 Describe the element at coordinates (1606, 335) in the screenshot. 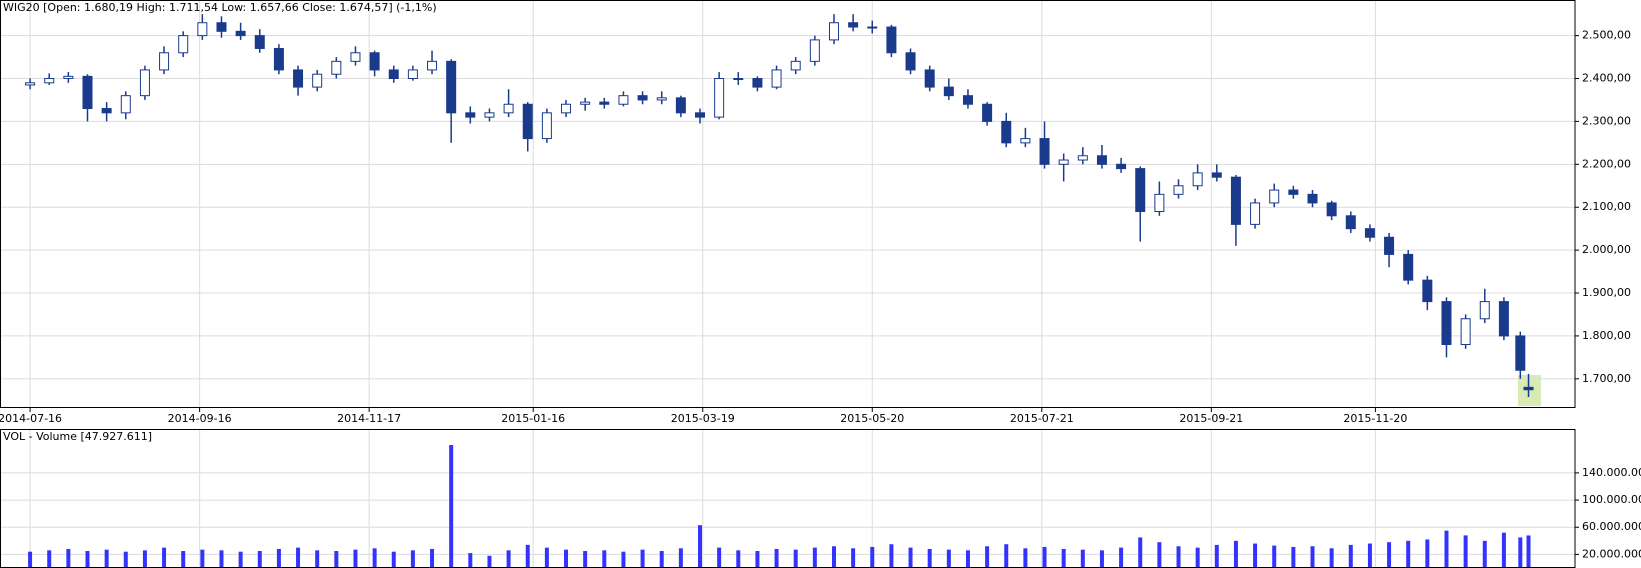

I see `y-tick-label: 1.800,00` at that location.